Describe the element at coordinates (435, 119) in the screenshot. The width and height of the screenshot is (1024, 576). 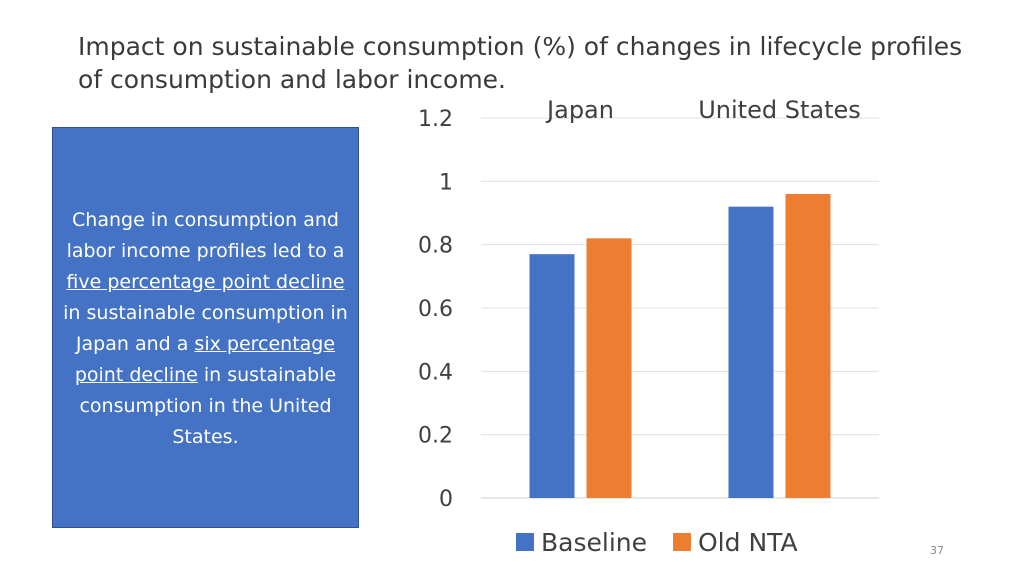
I see `y-tick-label: 1.2` at that location.